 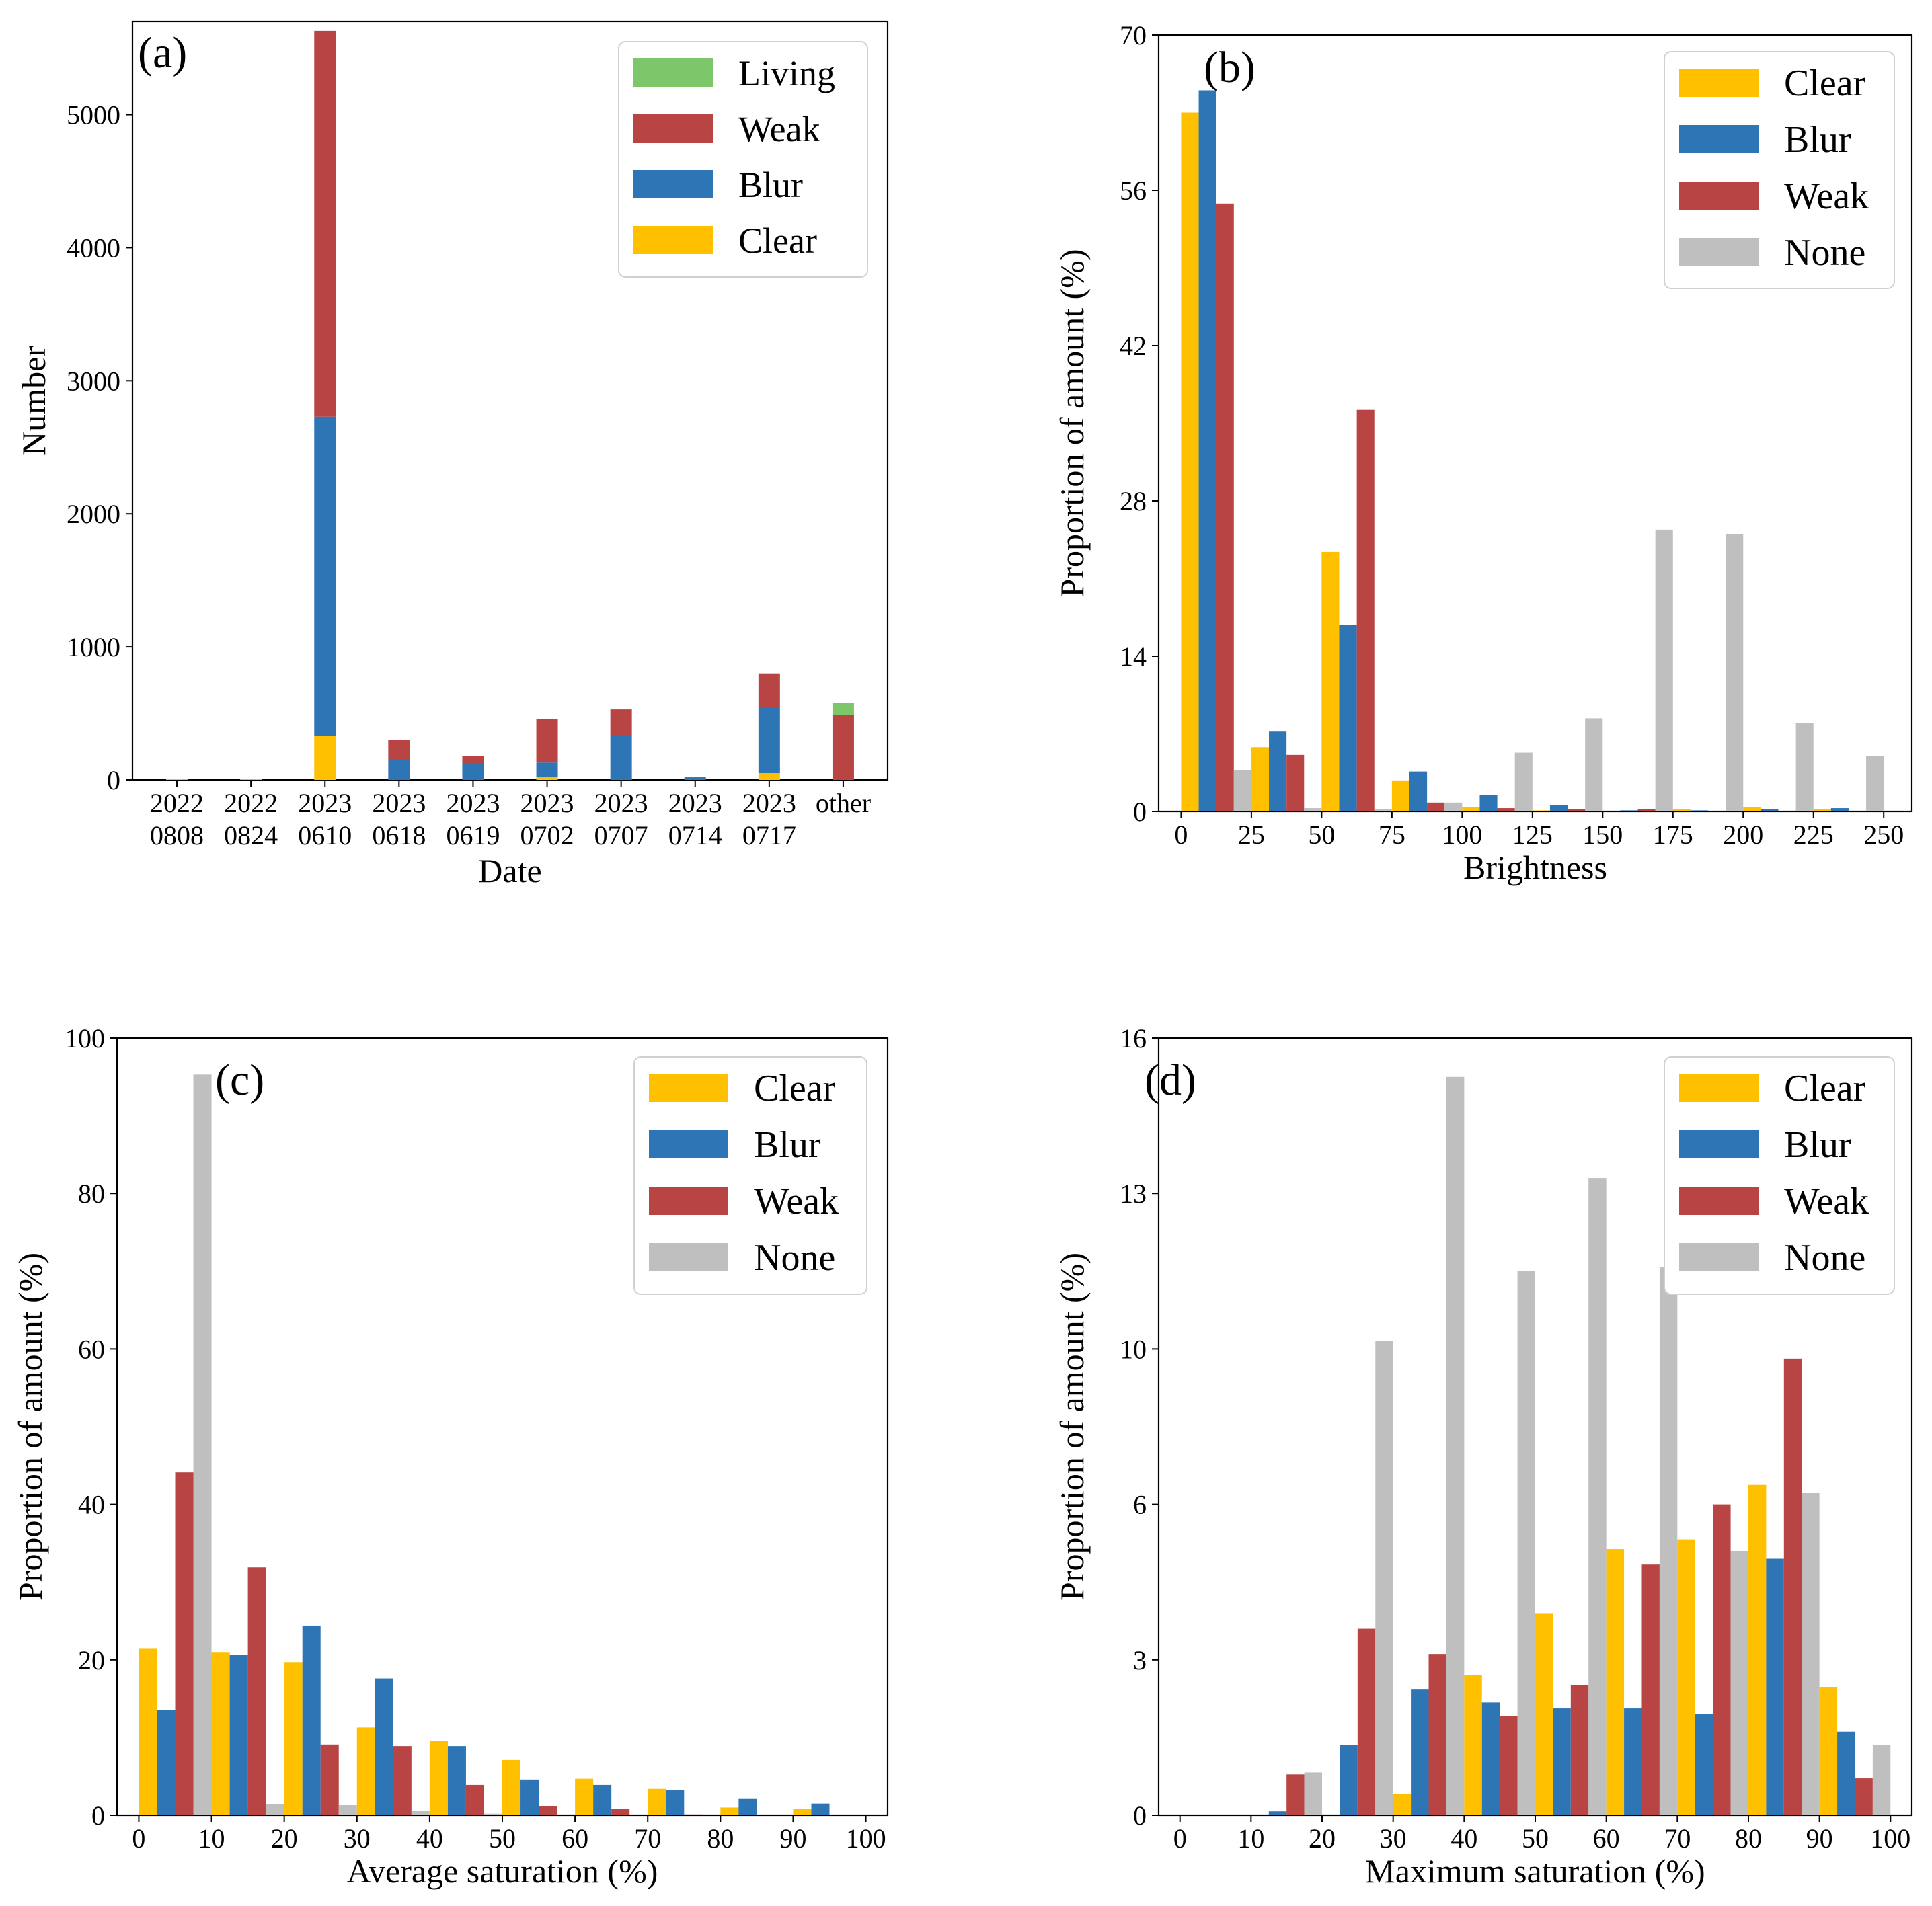 What do you see at coordinates (1140, 1505) in the screenshot?
I see `y-tick-label: 6` at bounding box center [1140, 1505].